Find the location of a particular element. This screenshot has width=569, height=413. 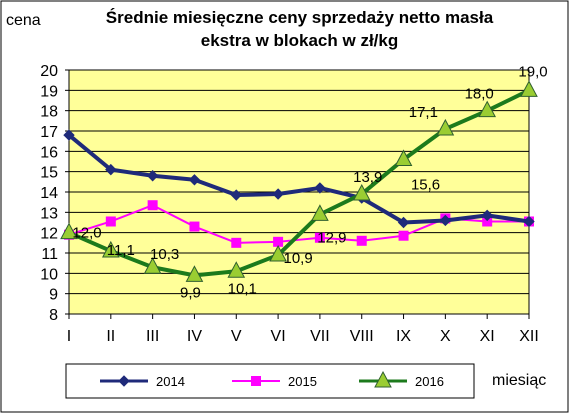

x-tick-label: I is located at coordinates (69, 336).